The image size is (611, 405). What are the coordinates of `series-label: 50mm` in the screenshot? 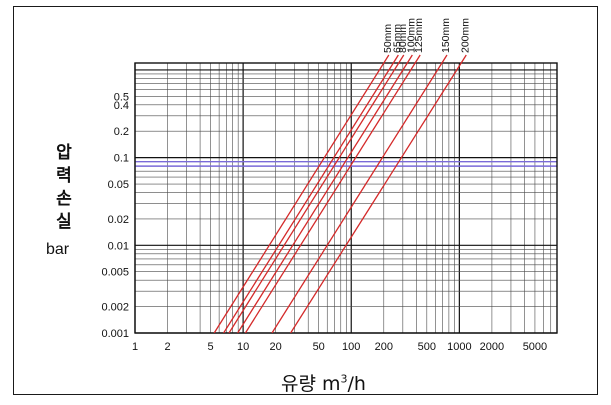 It's located at (388, 38).